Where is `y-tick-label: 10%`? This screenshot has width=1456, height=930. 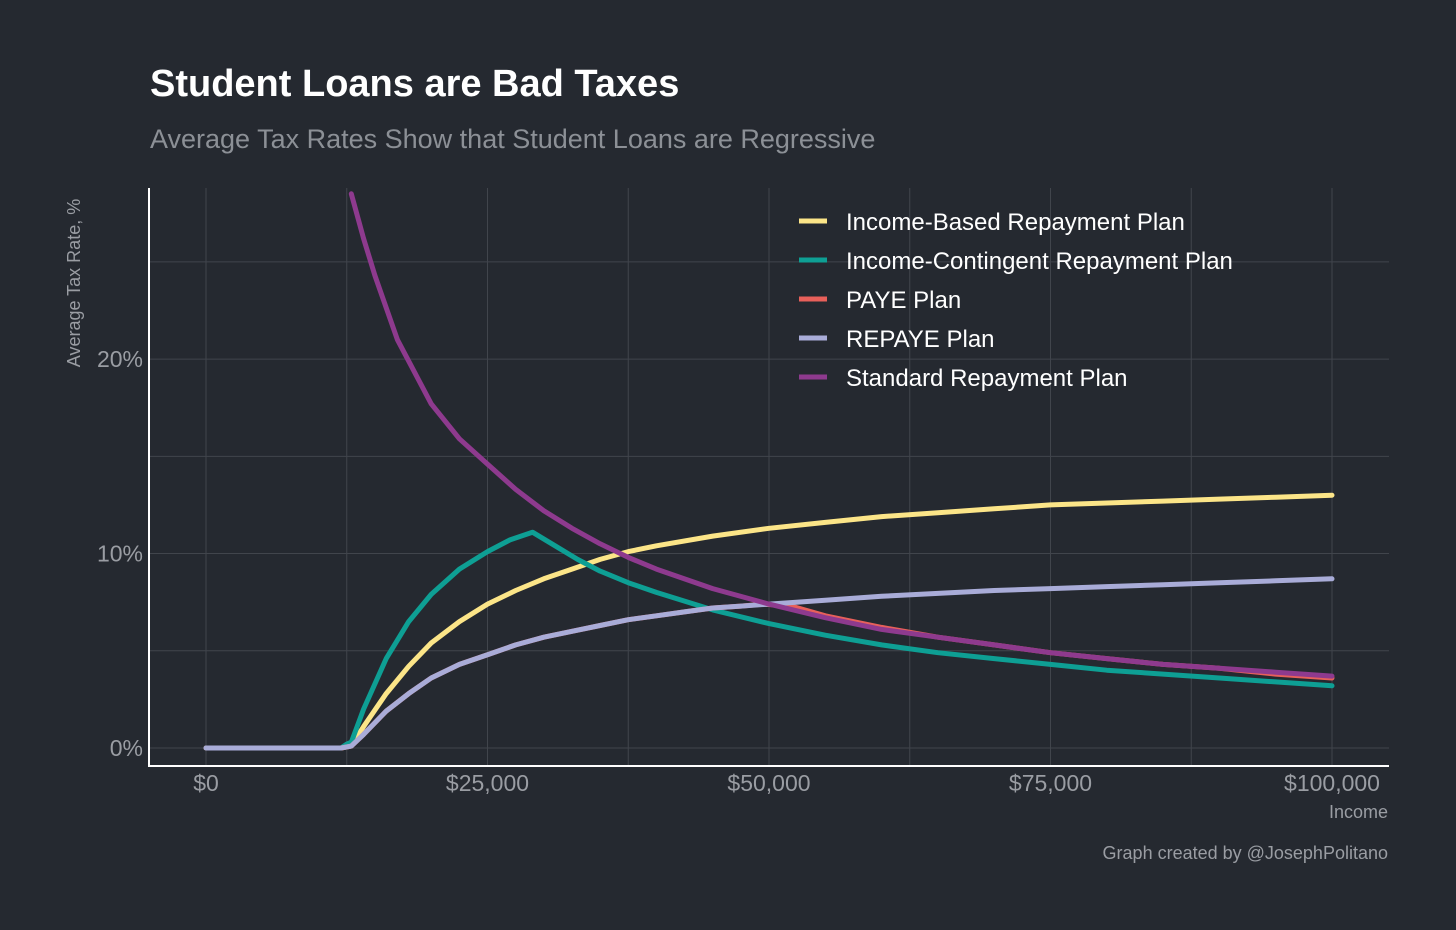 y-tick-label: 10% is located at coordinates (120, 554).